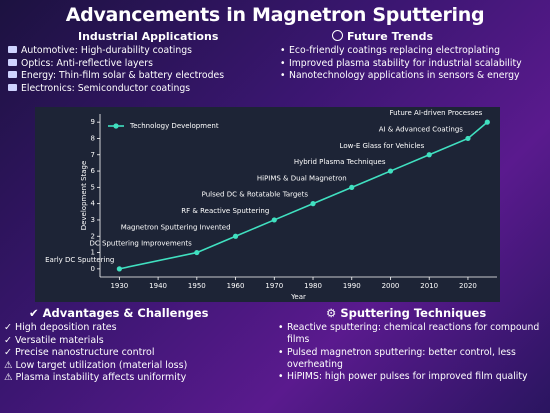 The image size is (550, 413). I want to click on item-text: Automotive: High-durability coatings, so click(107, 50).